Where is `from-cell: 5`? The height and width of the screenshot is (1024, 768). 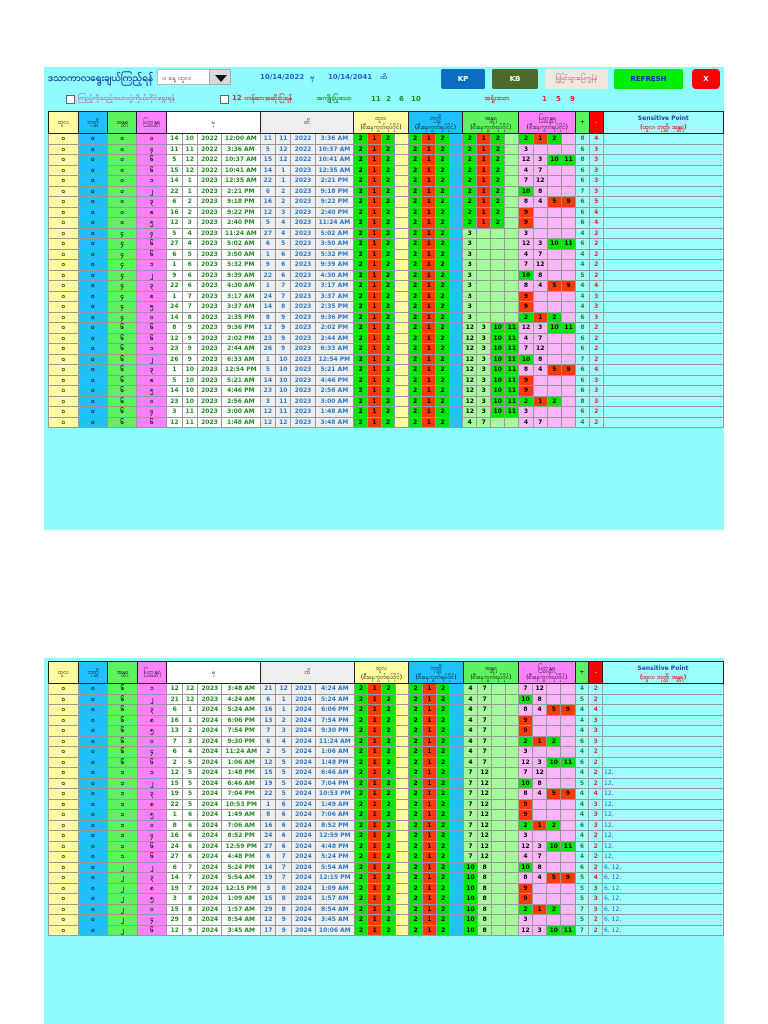
from-cell: 5 is located at coordinates (190, 762).